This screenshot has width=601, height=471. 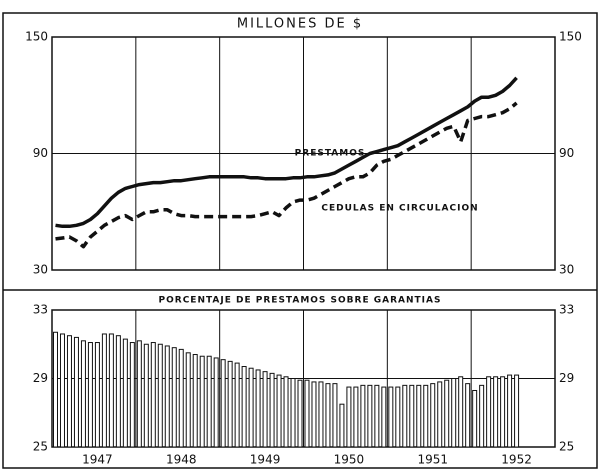 I want to click on chart-title: MILLONES DE $, so click(x=300, y=24).